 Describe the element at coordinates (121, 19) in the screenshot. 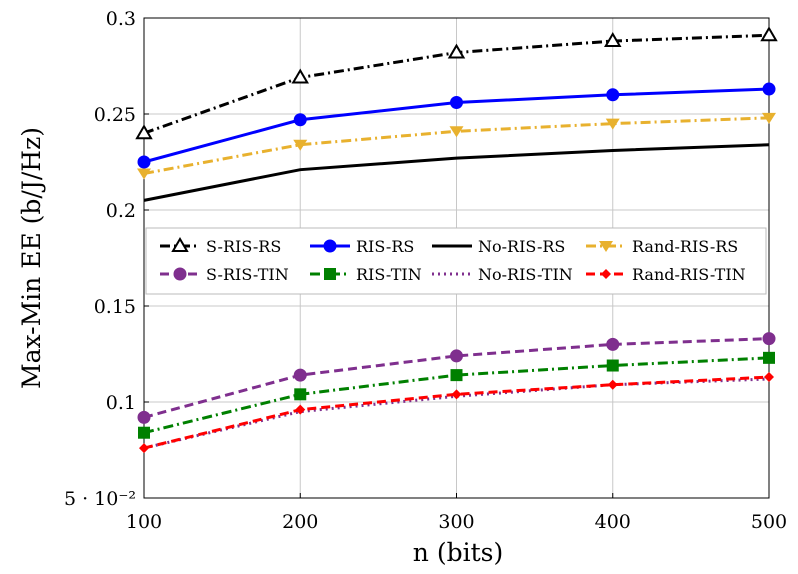

I see `y-tick-label: 0.3` at that location.